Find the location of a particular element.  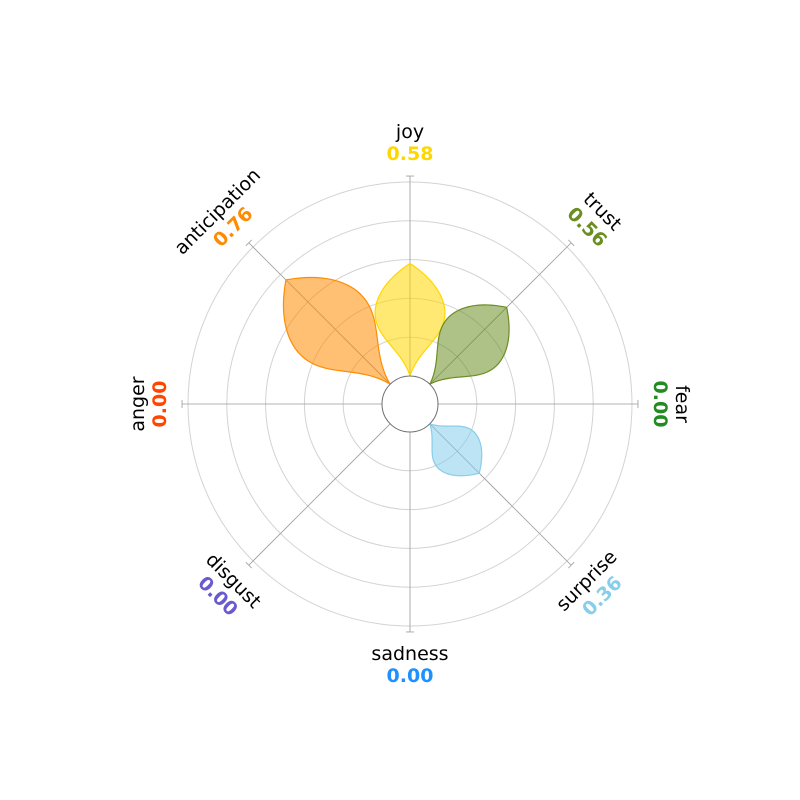

label-fear: fear is located at coordinates (682, 404).